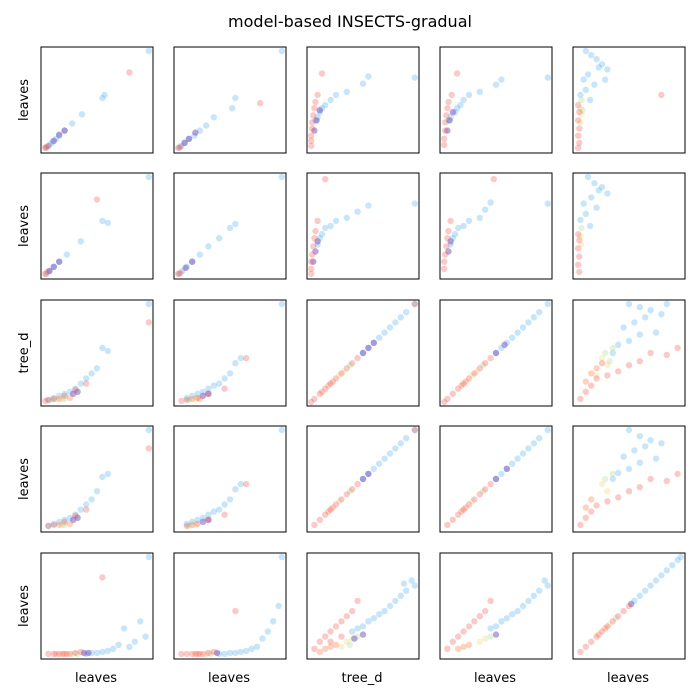 Image resolution: width=700 pixels, height=700 pixels. Describe the element at coordinates (224, 388) in the screenshot. I see `point-red-r3-c2` at that location.